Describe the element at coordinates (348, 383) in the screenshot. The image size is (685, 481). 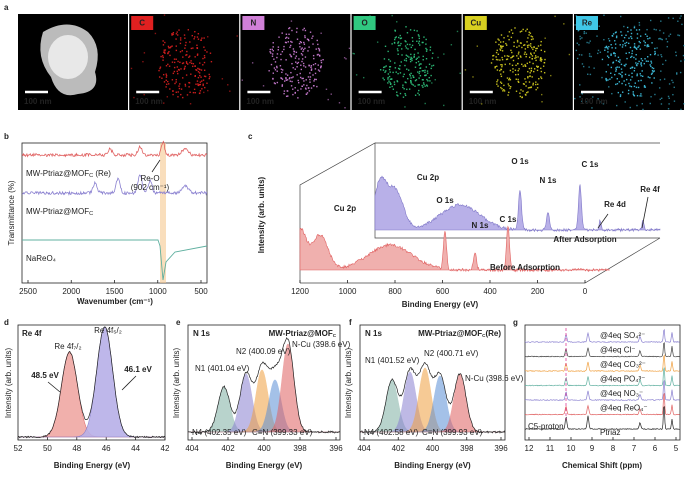
I see `y-axis-label: Intensity (arb. units)` at that location.